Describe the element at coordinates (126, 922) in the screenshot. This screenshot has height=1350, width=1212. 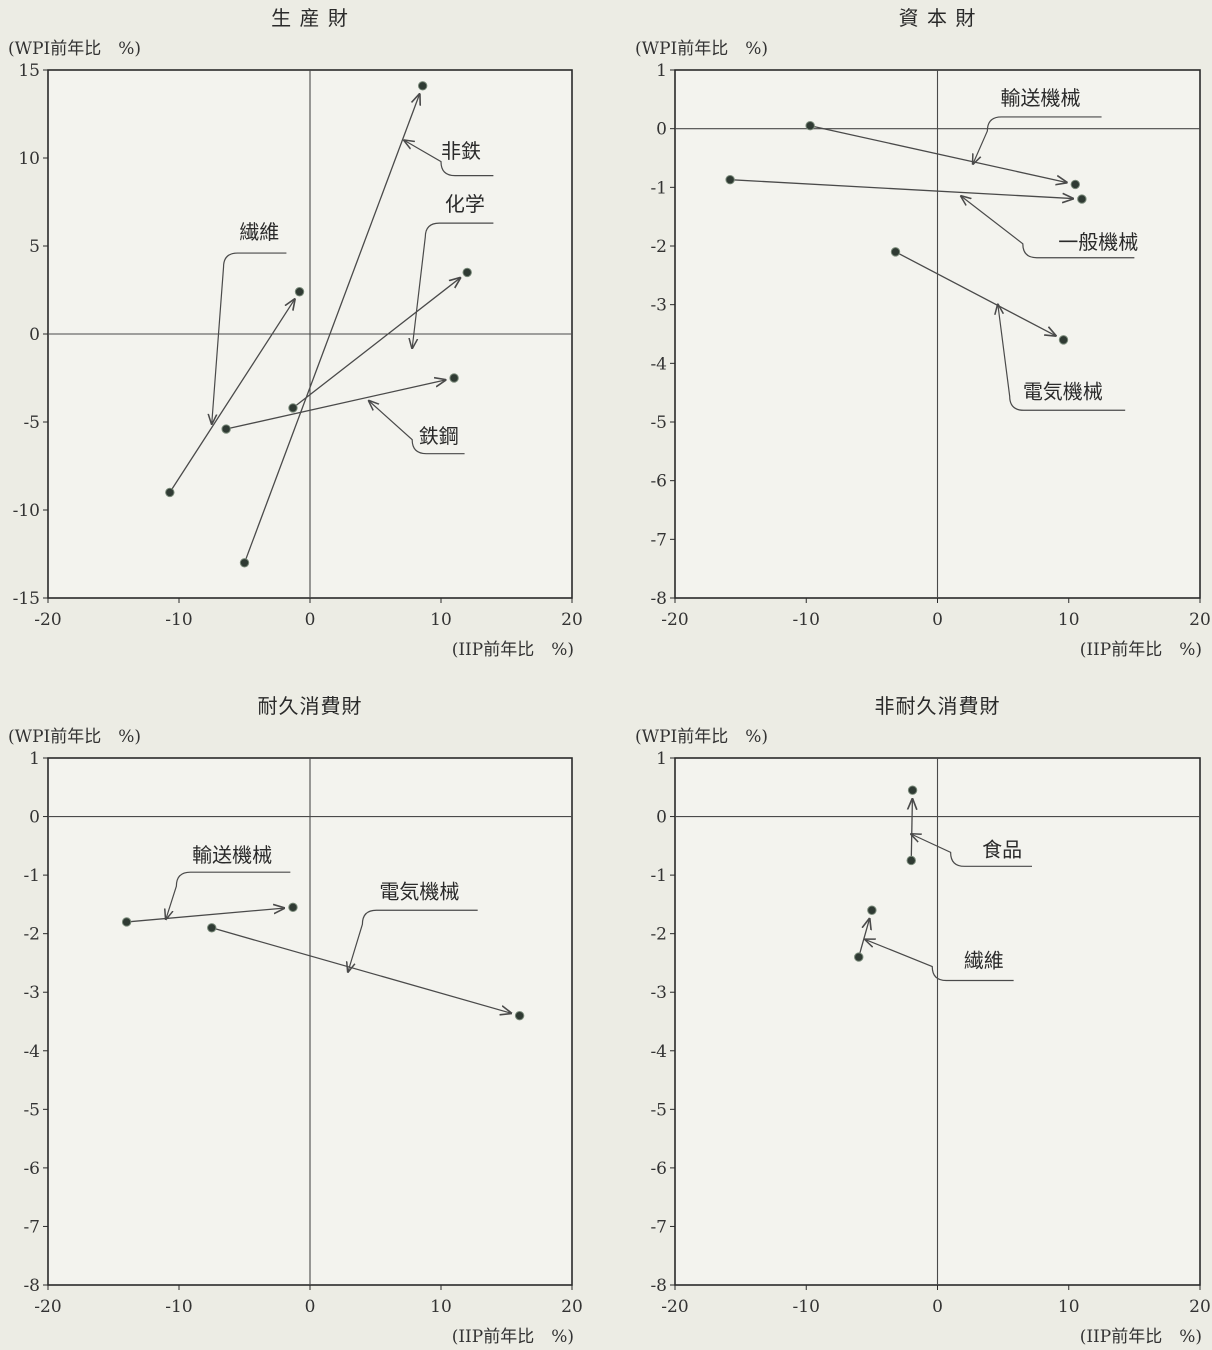
I see `point-start-輸送機械` at that location.